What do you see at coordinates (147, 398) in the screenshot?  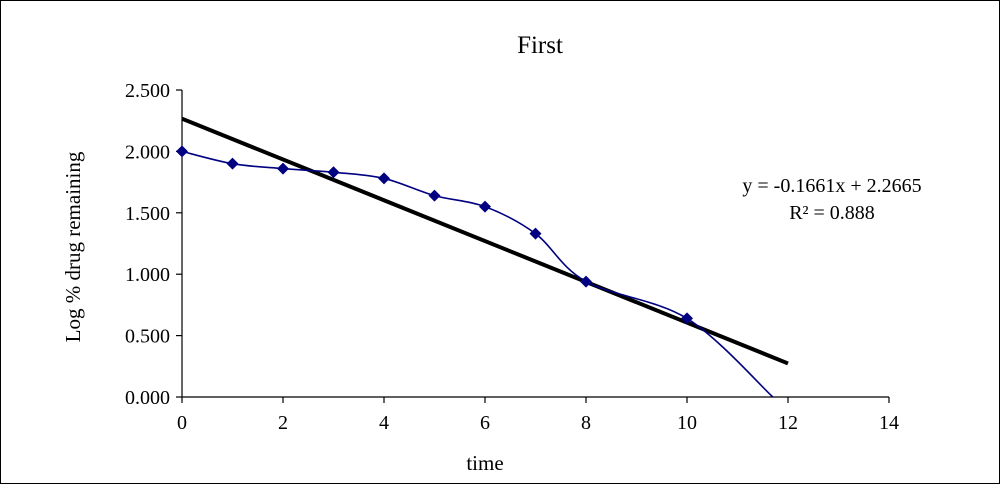 I see `y-tick-label: 0.000` at bounding box center [147, 398].